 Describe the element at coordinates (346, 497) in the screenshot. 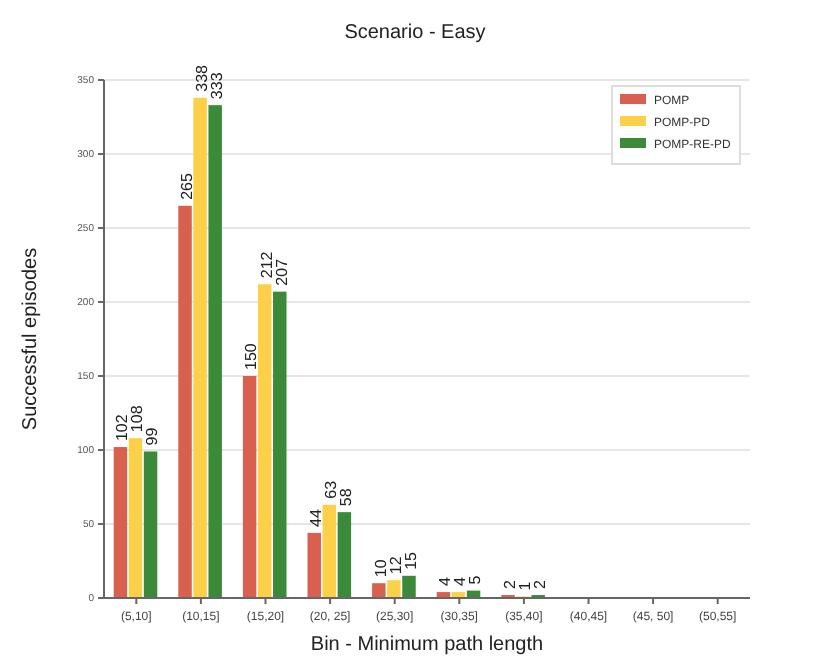

I see `data-label: 58` at that location.